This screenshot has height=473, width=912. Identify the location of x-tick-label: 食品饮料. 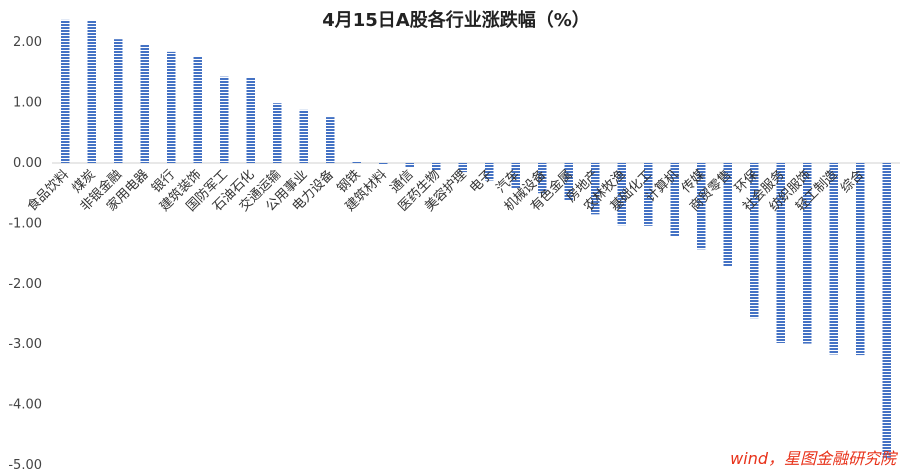
(48, 191).